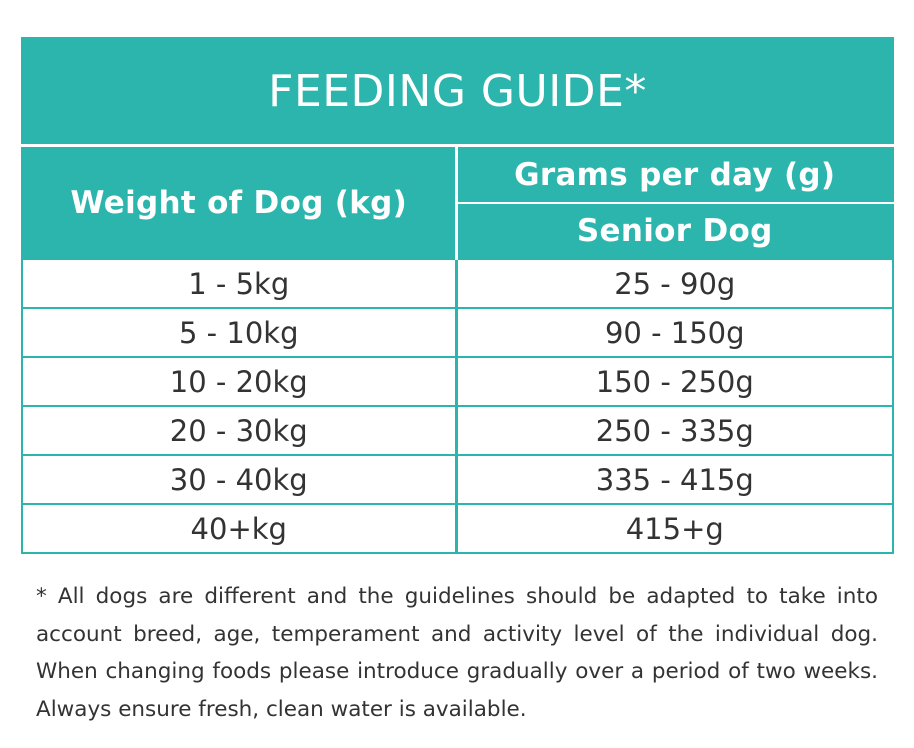 The width and height of the screenshot is (914, 748). I want to click on table-row: 5 - 10kg 90 - 150g, so click(458, 332).